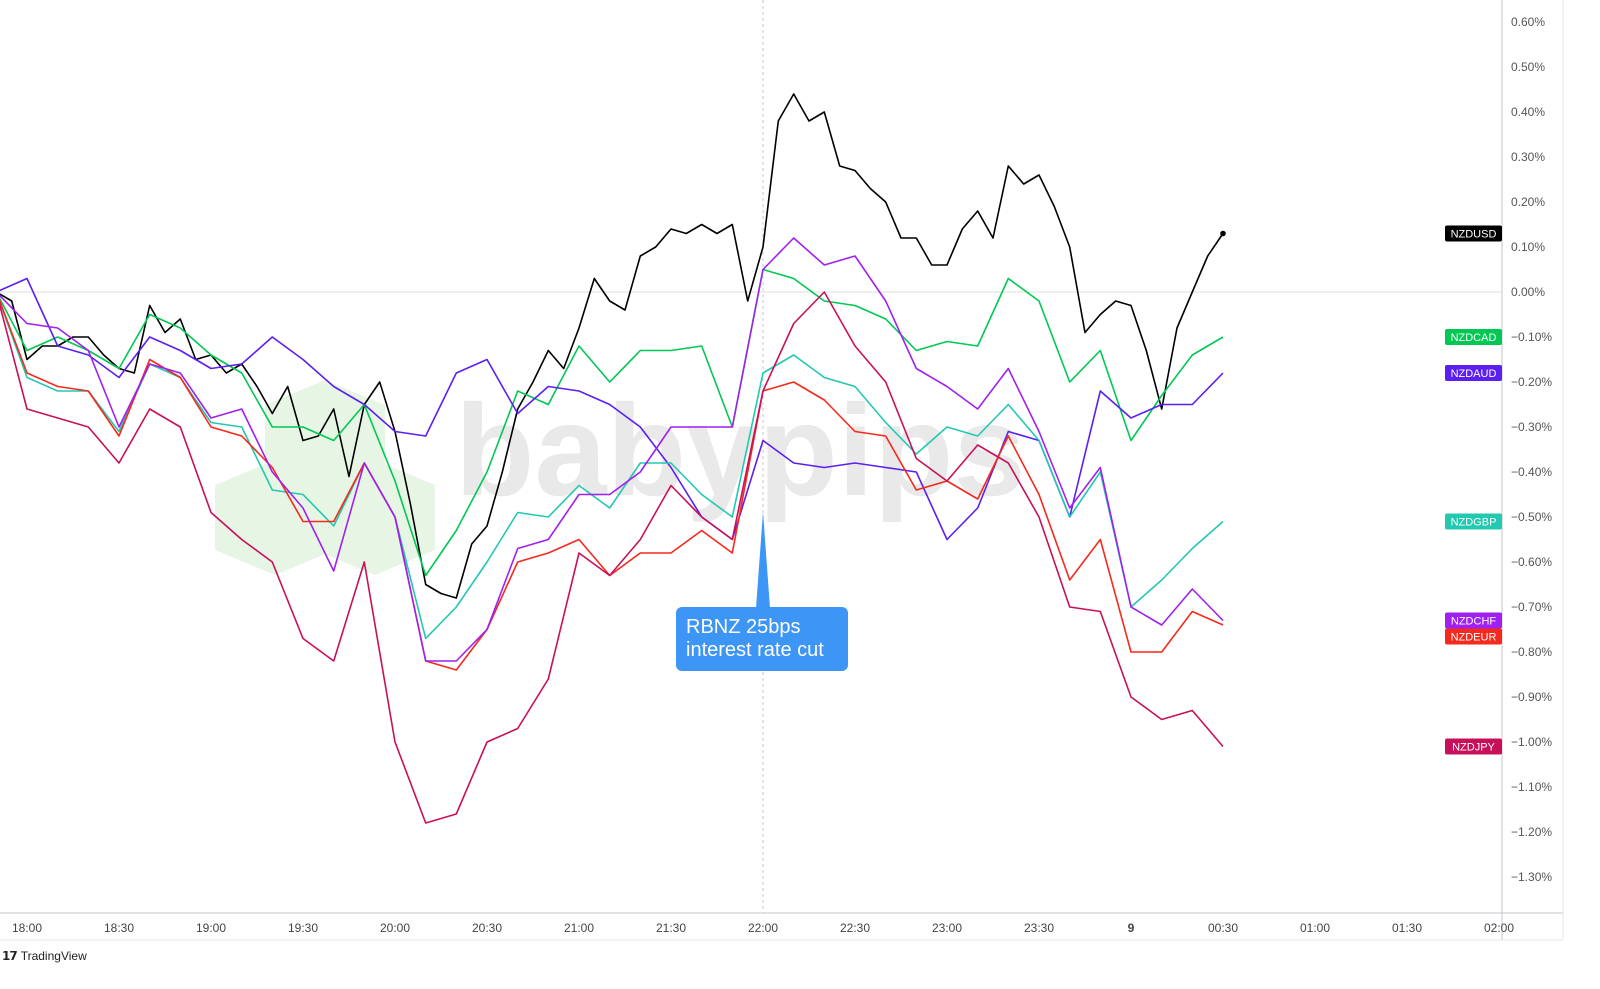 The width and height of the screenshot is (1600, 989). I want to click on y-tick-label: −0.40%, so click(1531, 472).